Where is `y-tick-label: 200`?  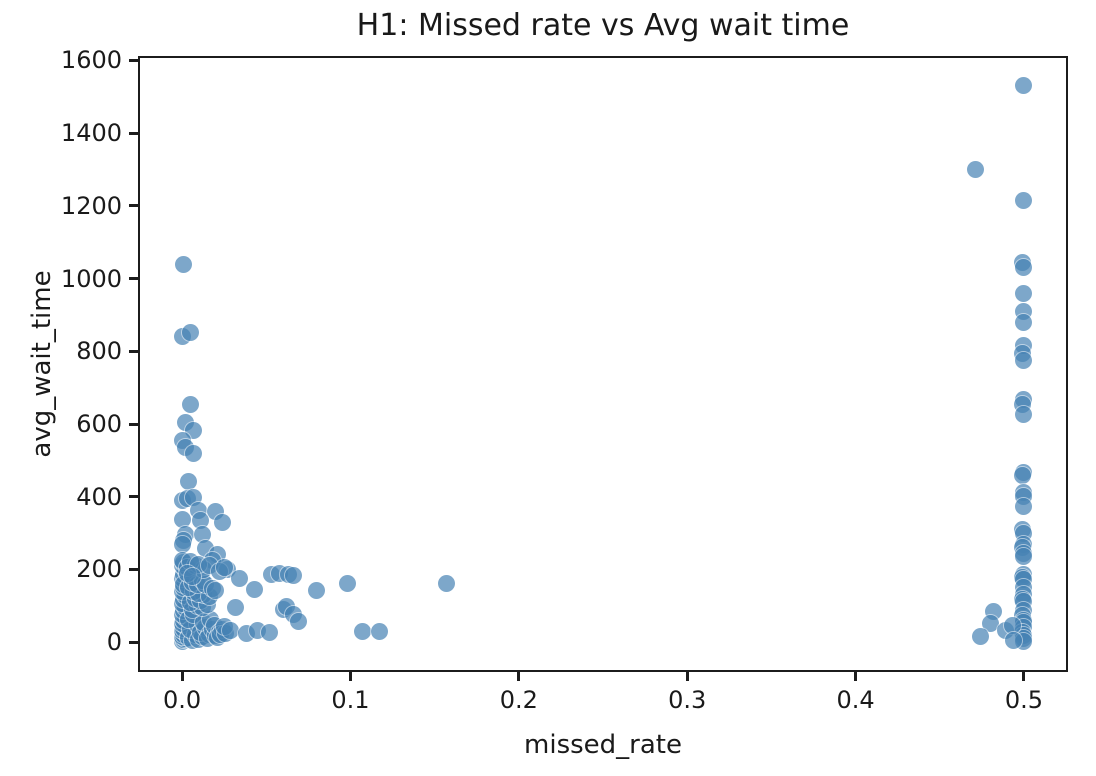 y-tick-label: 200 is located at coordinates (99, 569).